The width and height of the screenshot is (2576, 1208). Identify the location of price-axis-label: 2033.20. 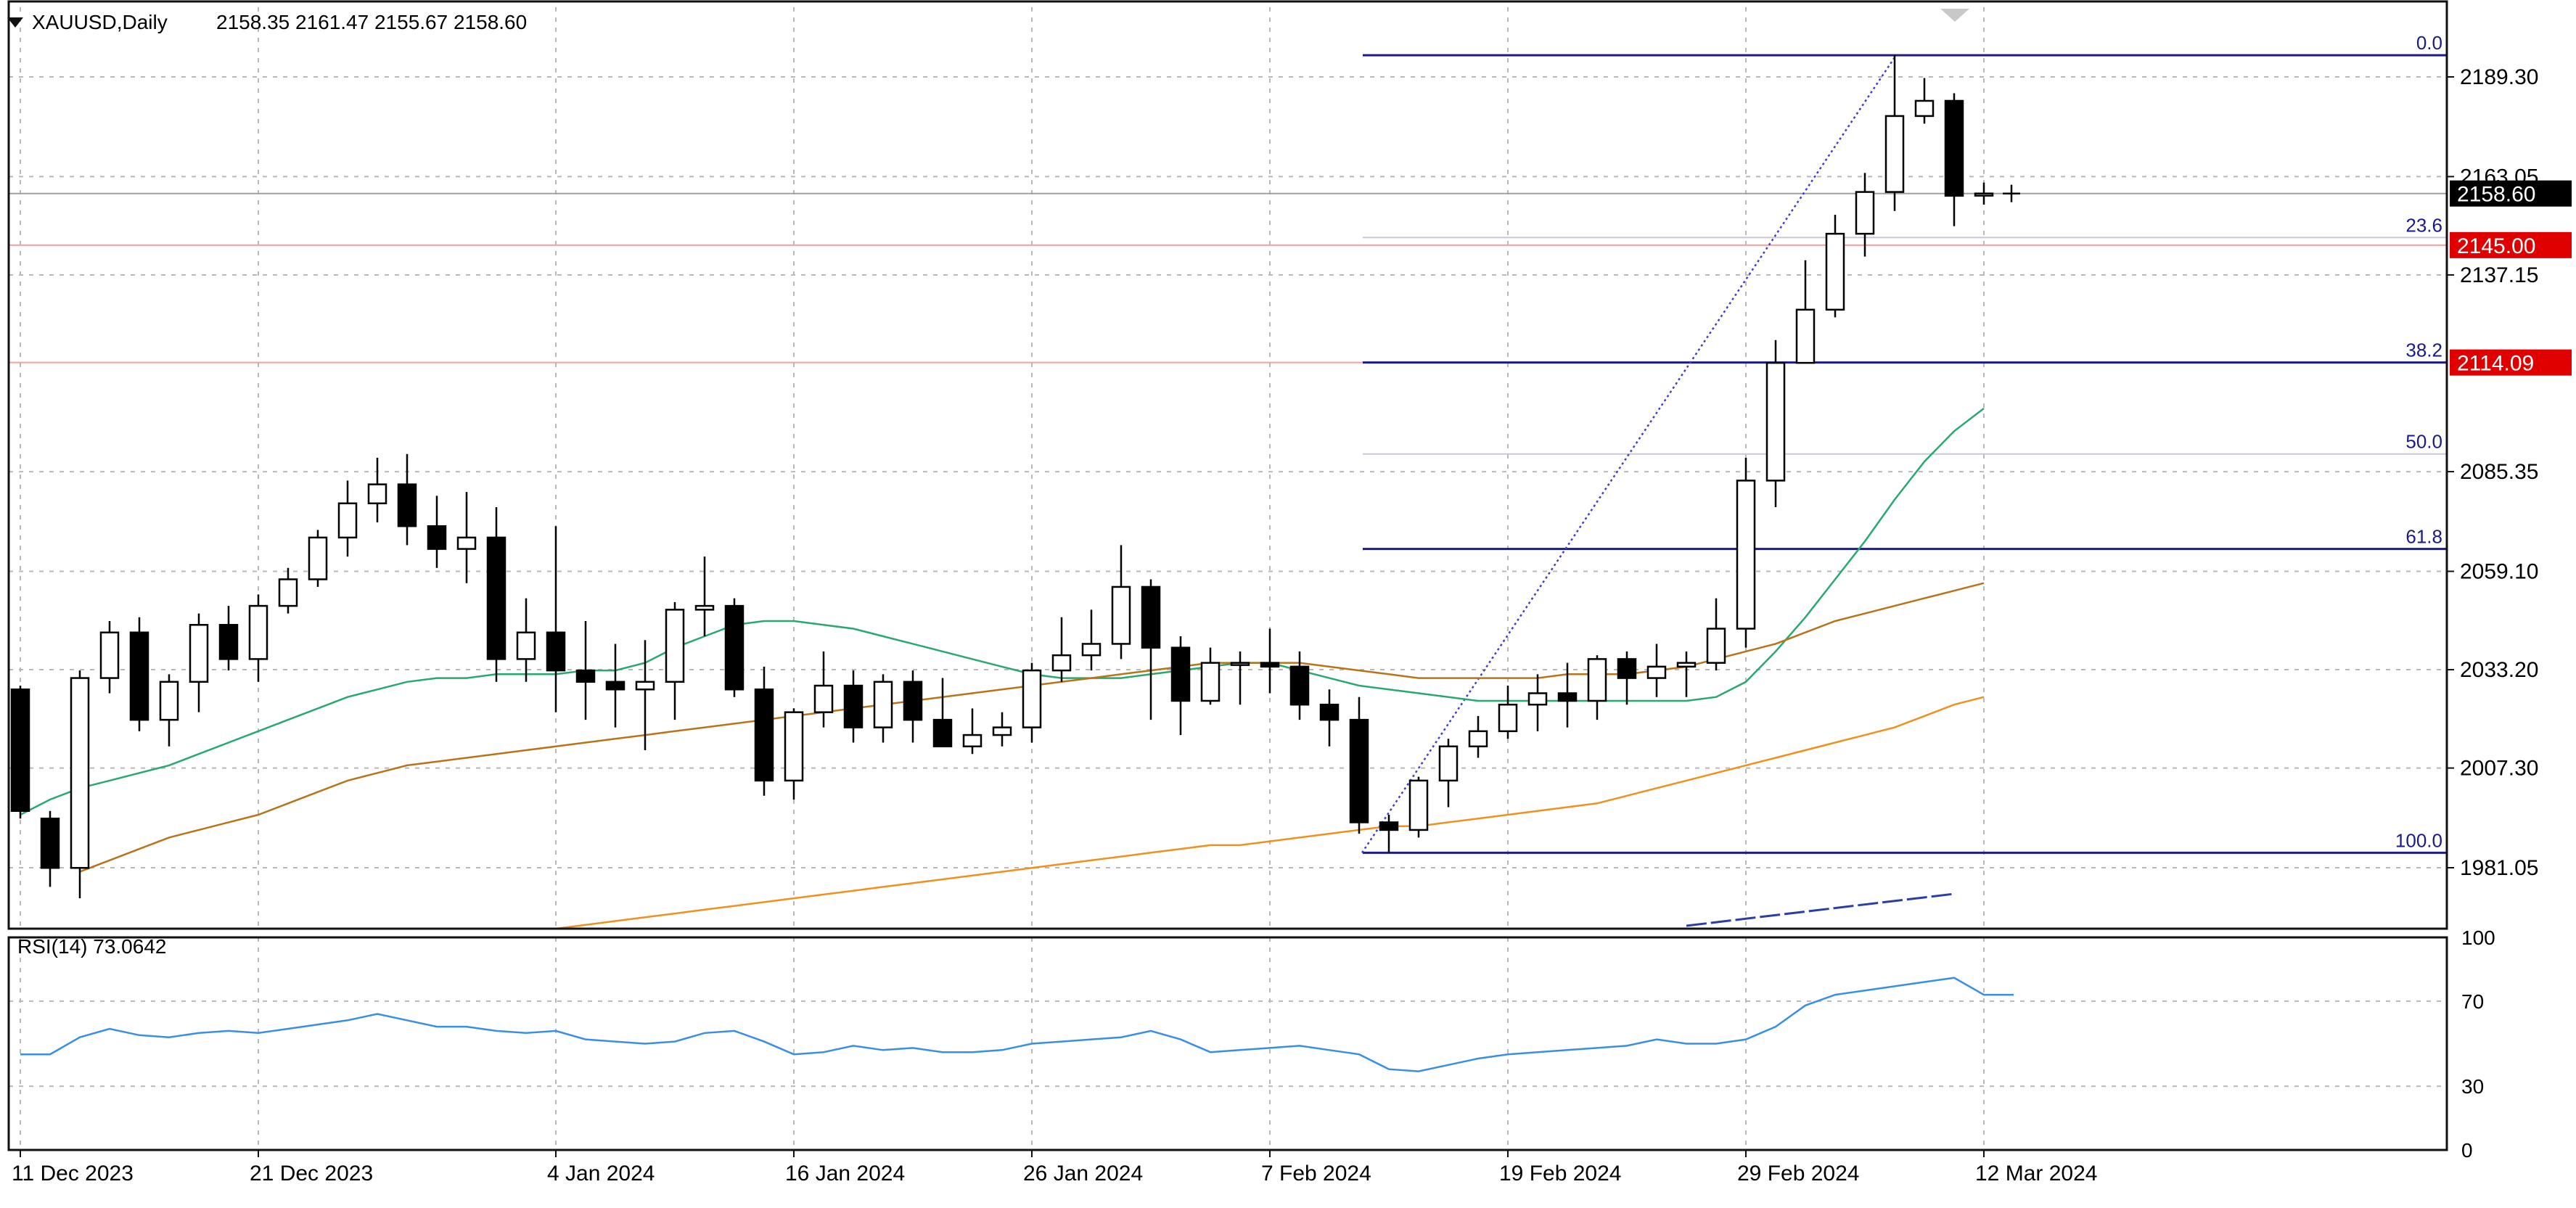
(2499, 670).